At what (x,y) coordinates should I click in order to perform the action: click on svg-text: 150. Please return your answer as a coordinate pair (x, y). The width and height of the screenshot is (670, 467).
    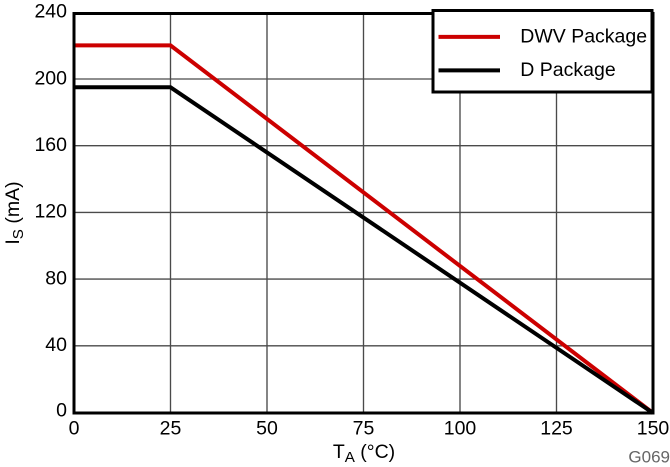
    Looking at the image, I should click on (653, 429).